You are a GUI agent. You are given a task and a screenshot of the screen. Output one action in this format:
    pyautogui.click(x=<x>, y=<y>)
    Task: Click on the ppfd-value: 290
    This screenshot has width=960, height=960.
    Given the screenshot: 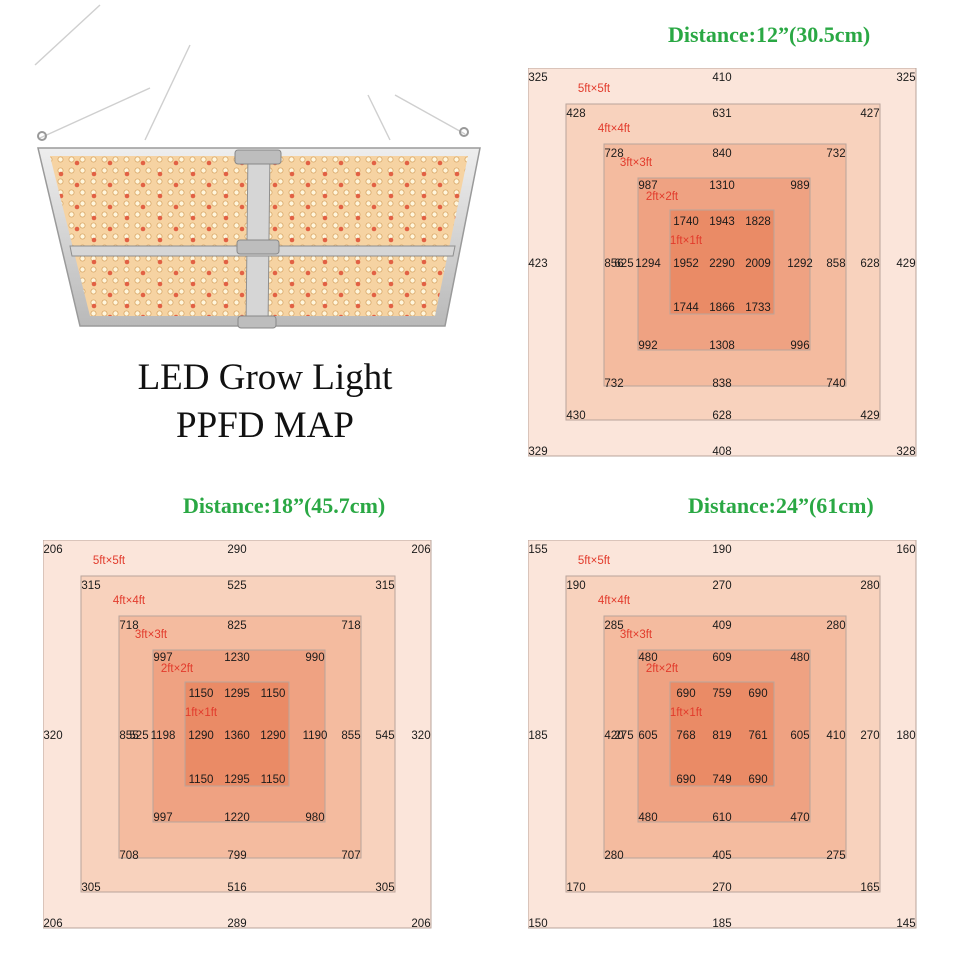 What is the action you would take?
    pyautogui.click(x=236, y=550)
    